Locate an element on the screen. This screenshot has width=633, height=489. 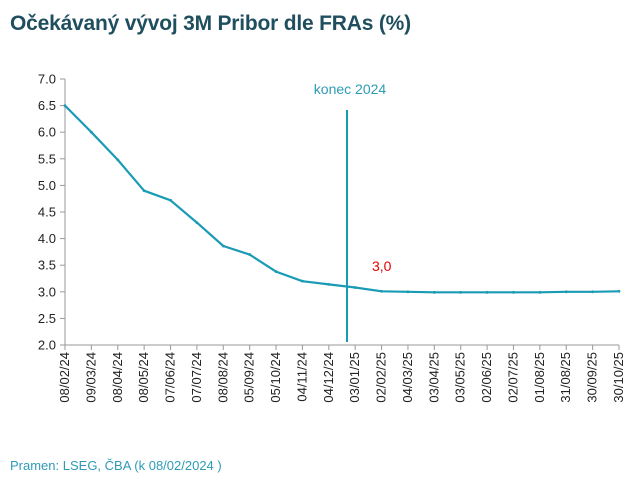
x-tick-label: 03/01/25 is located at coordinates (354, 377).